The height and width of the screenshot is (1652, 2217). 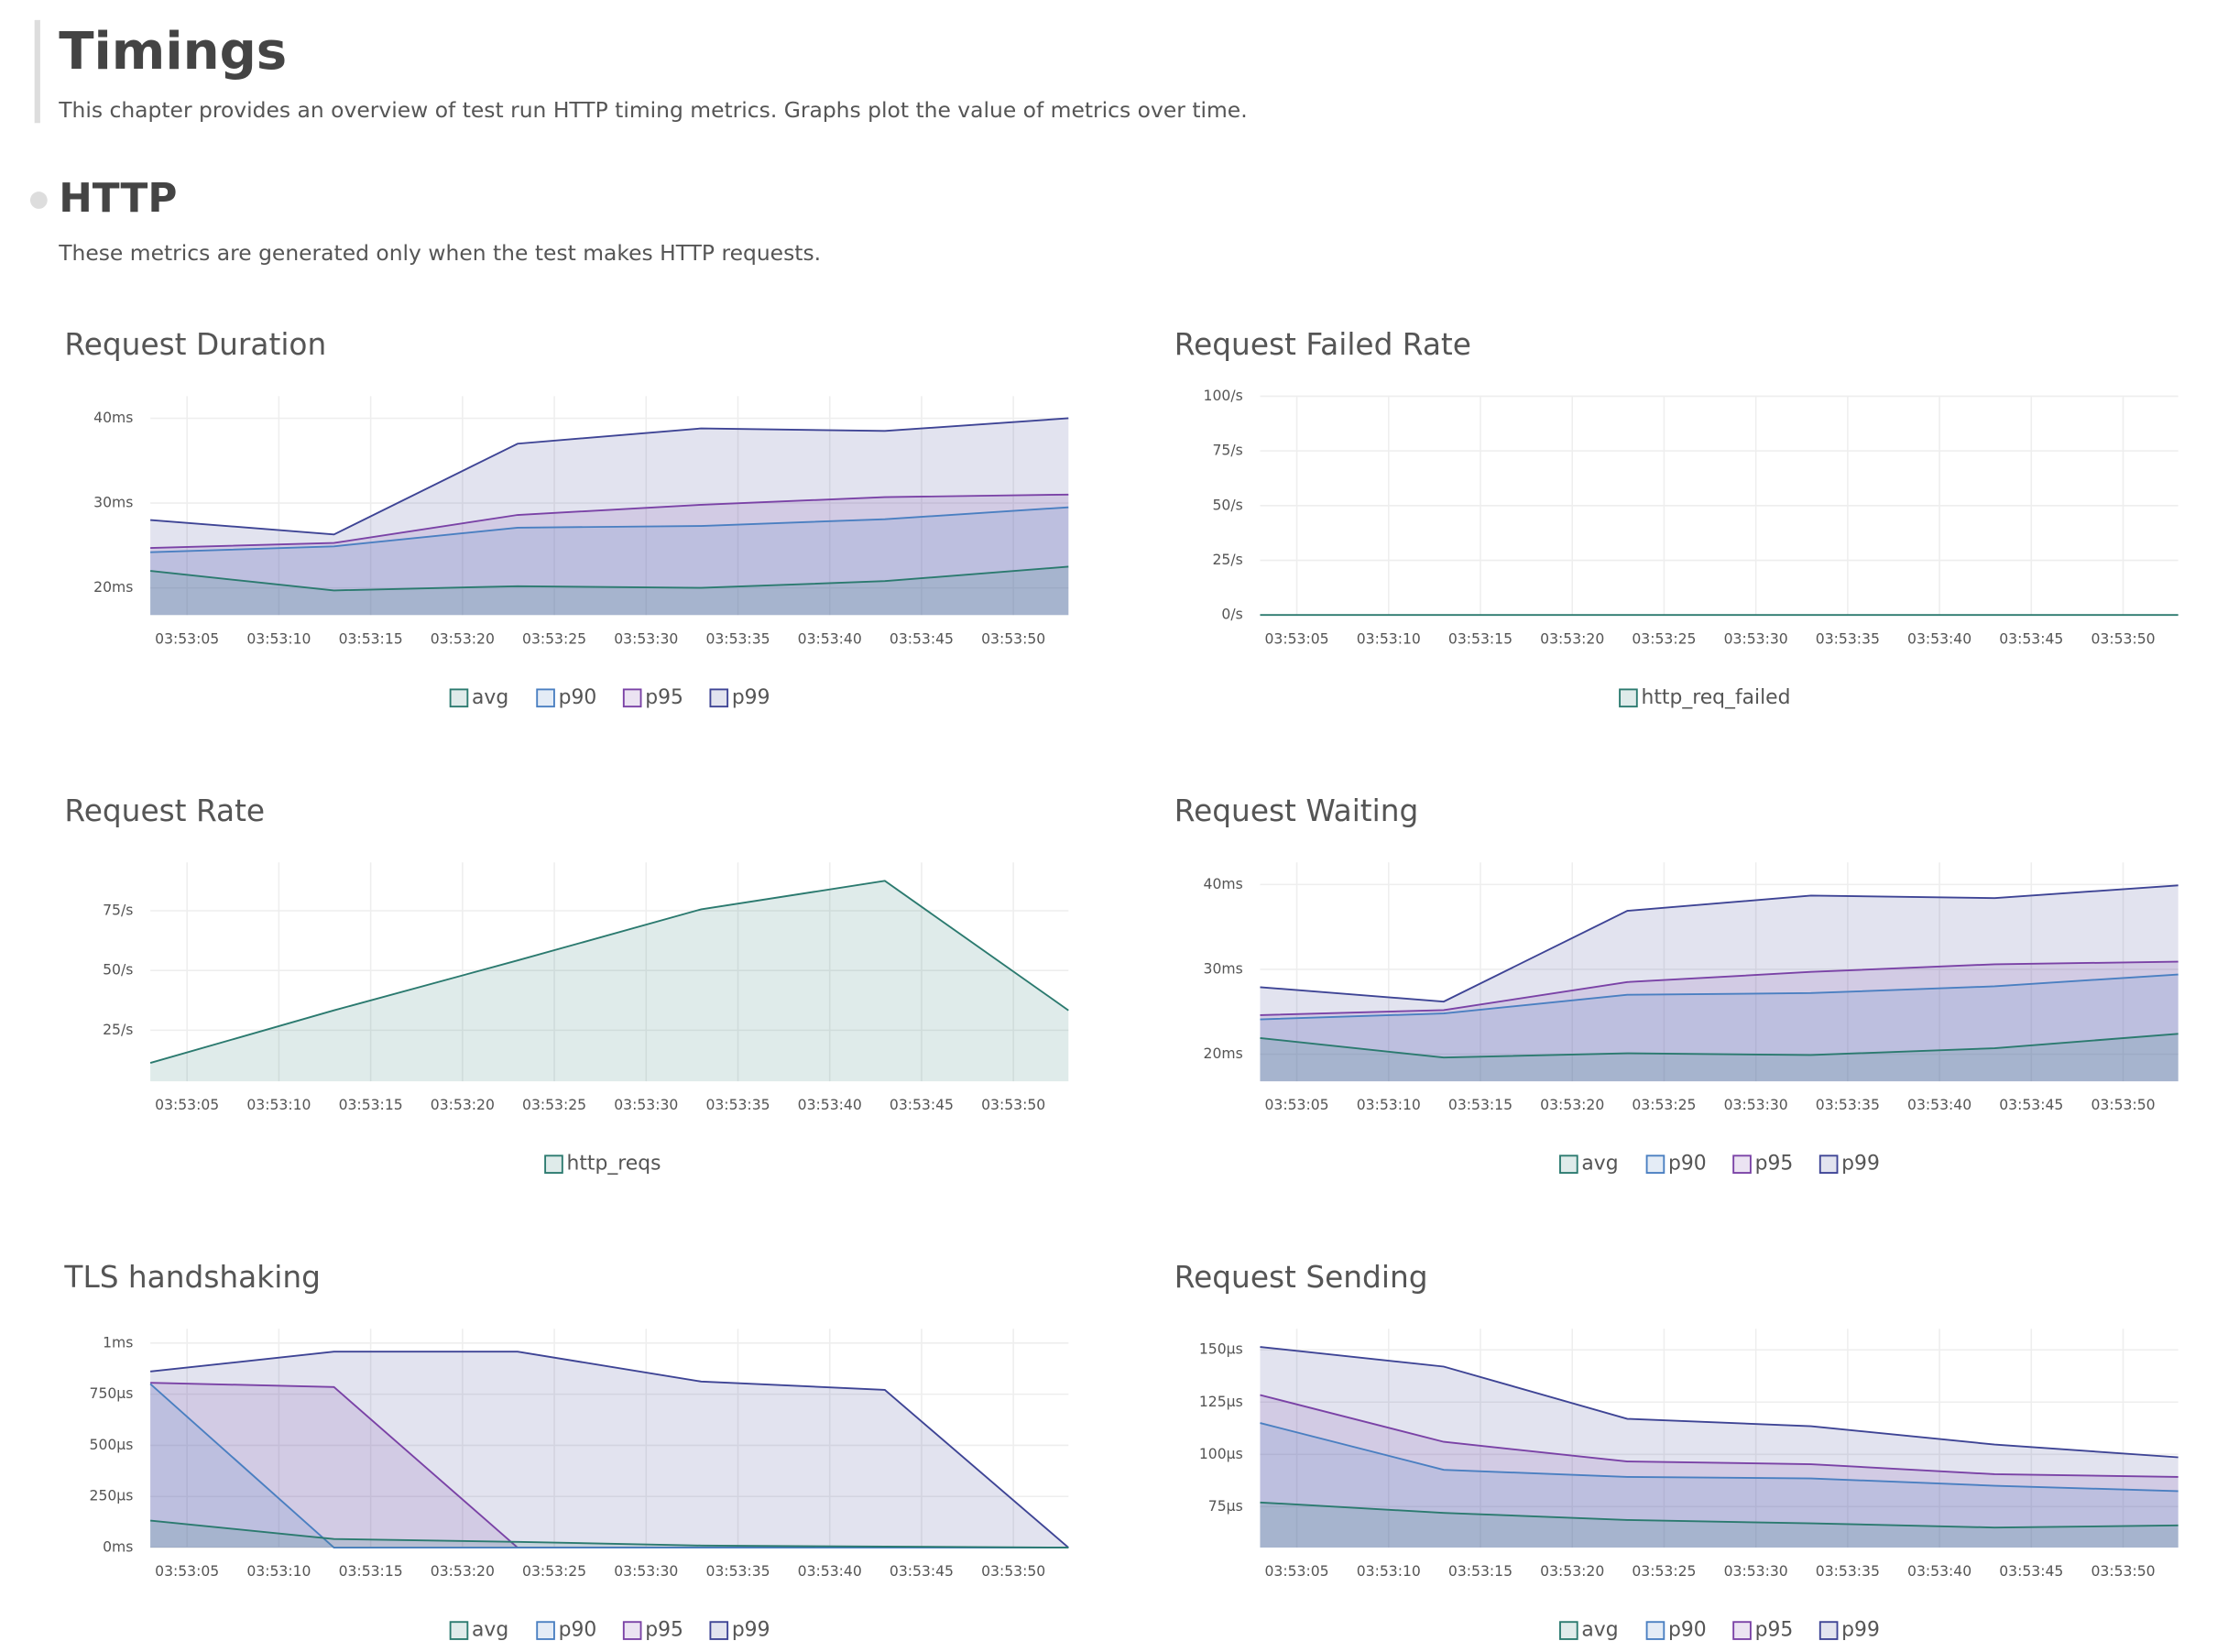 I want to click on chart-title: Request Sending, so click(x=1301, y=1277).